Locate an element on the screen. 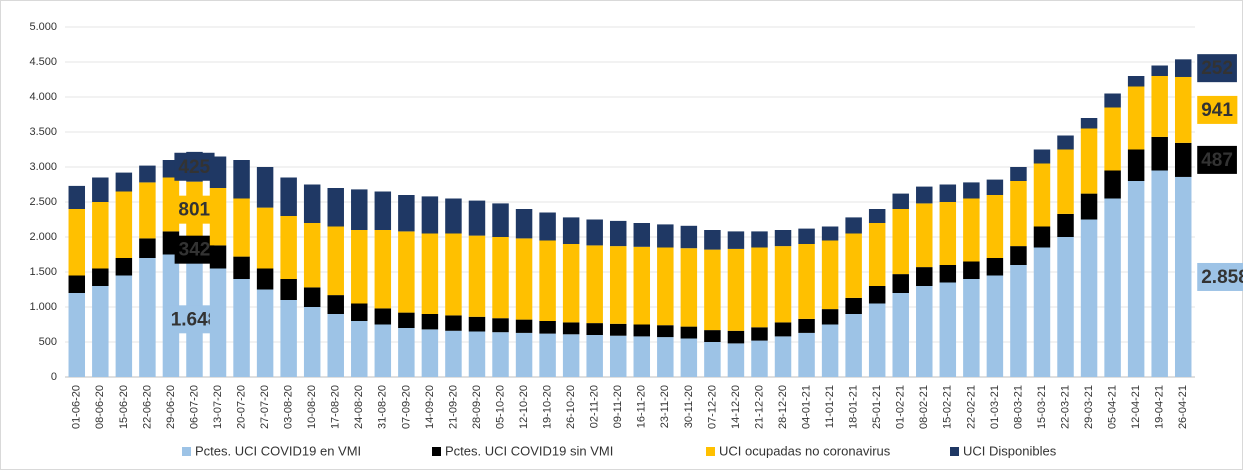  legend-label: Pctes. UCI COVID19 en VMI is located at coordinates (278, 450).